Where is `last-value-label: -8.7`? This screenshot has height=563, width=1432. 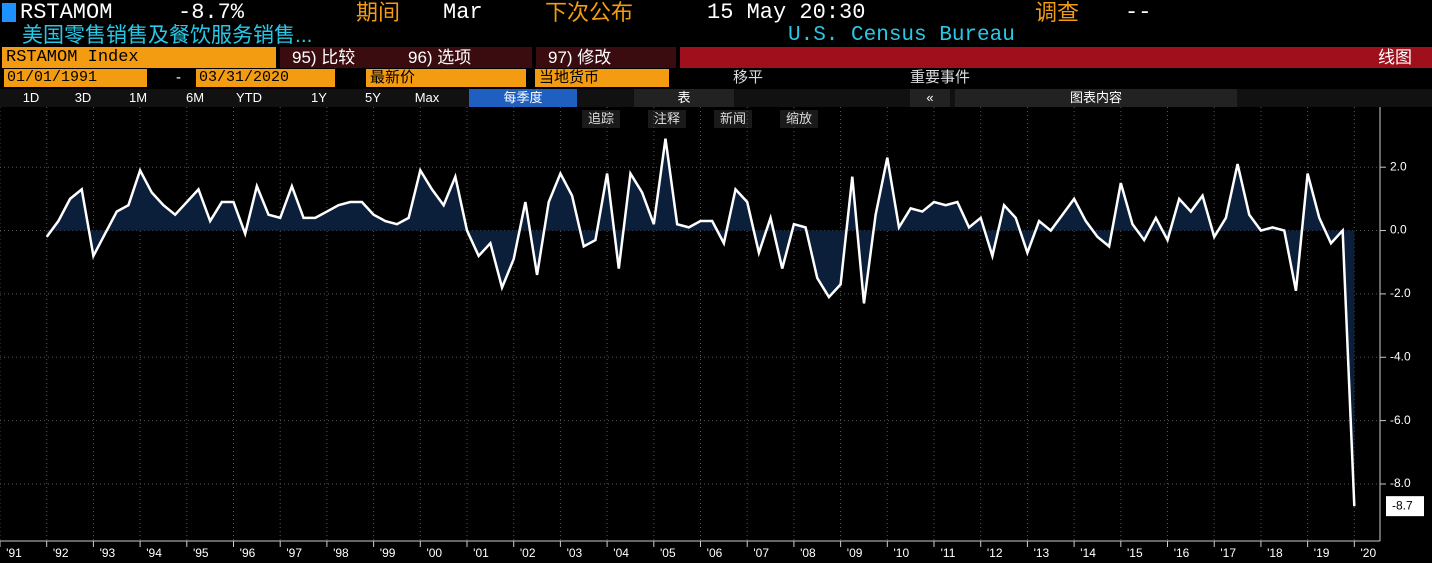 last-value-label: -8.7 is located at coordinates (1402, 505).